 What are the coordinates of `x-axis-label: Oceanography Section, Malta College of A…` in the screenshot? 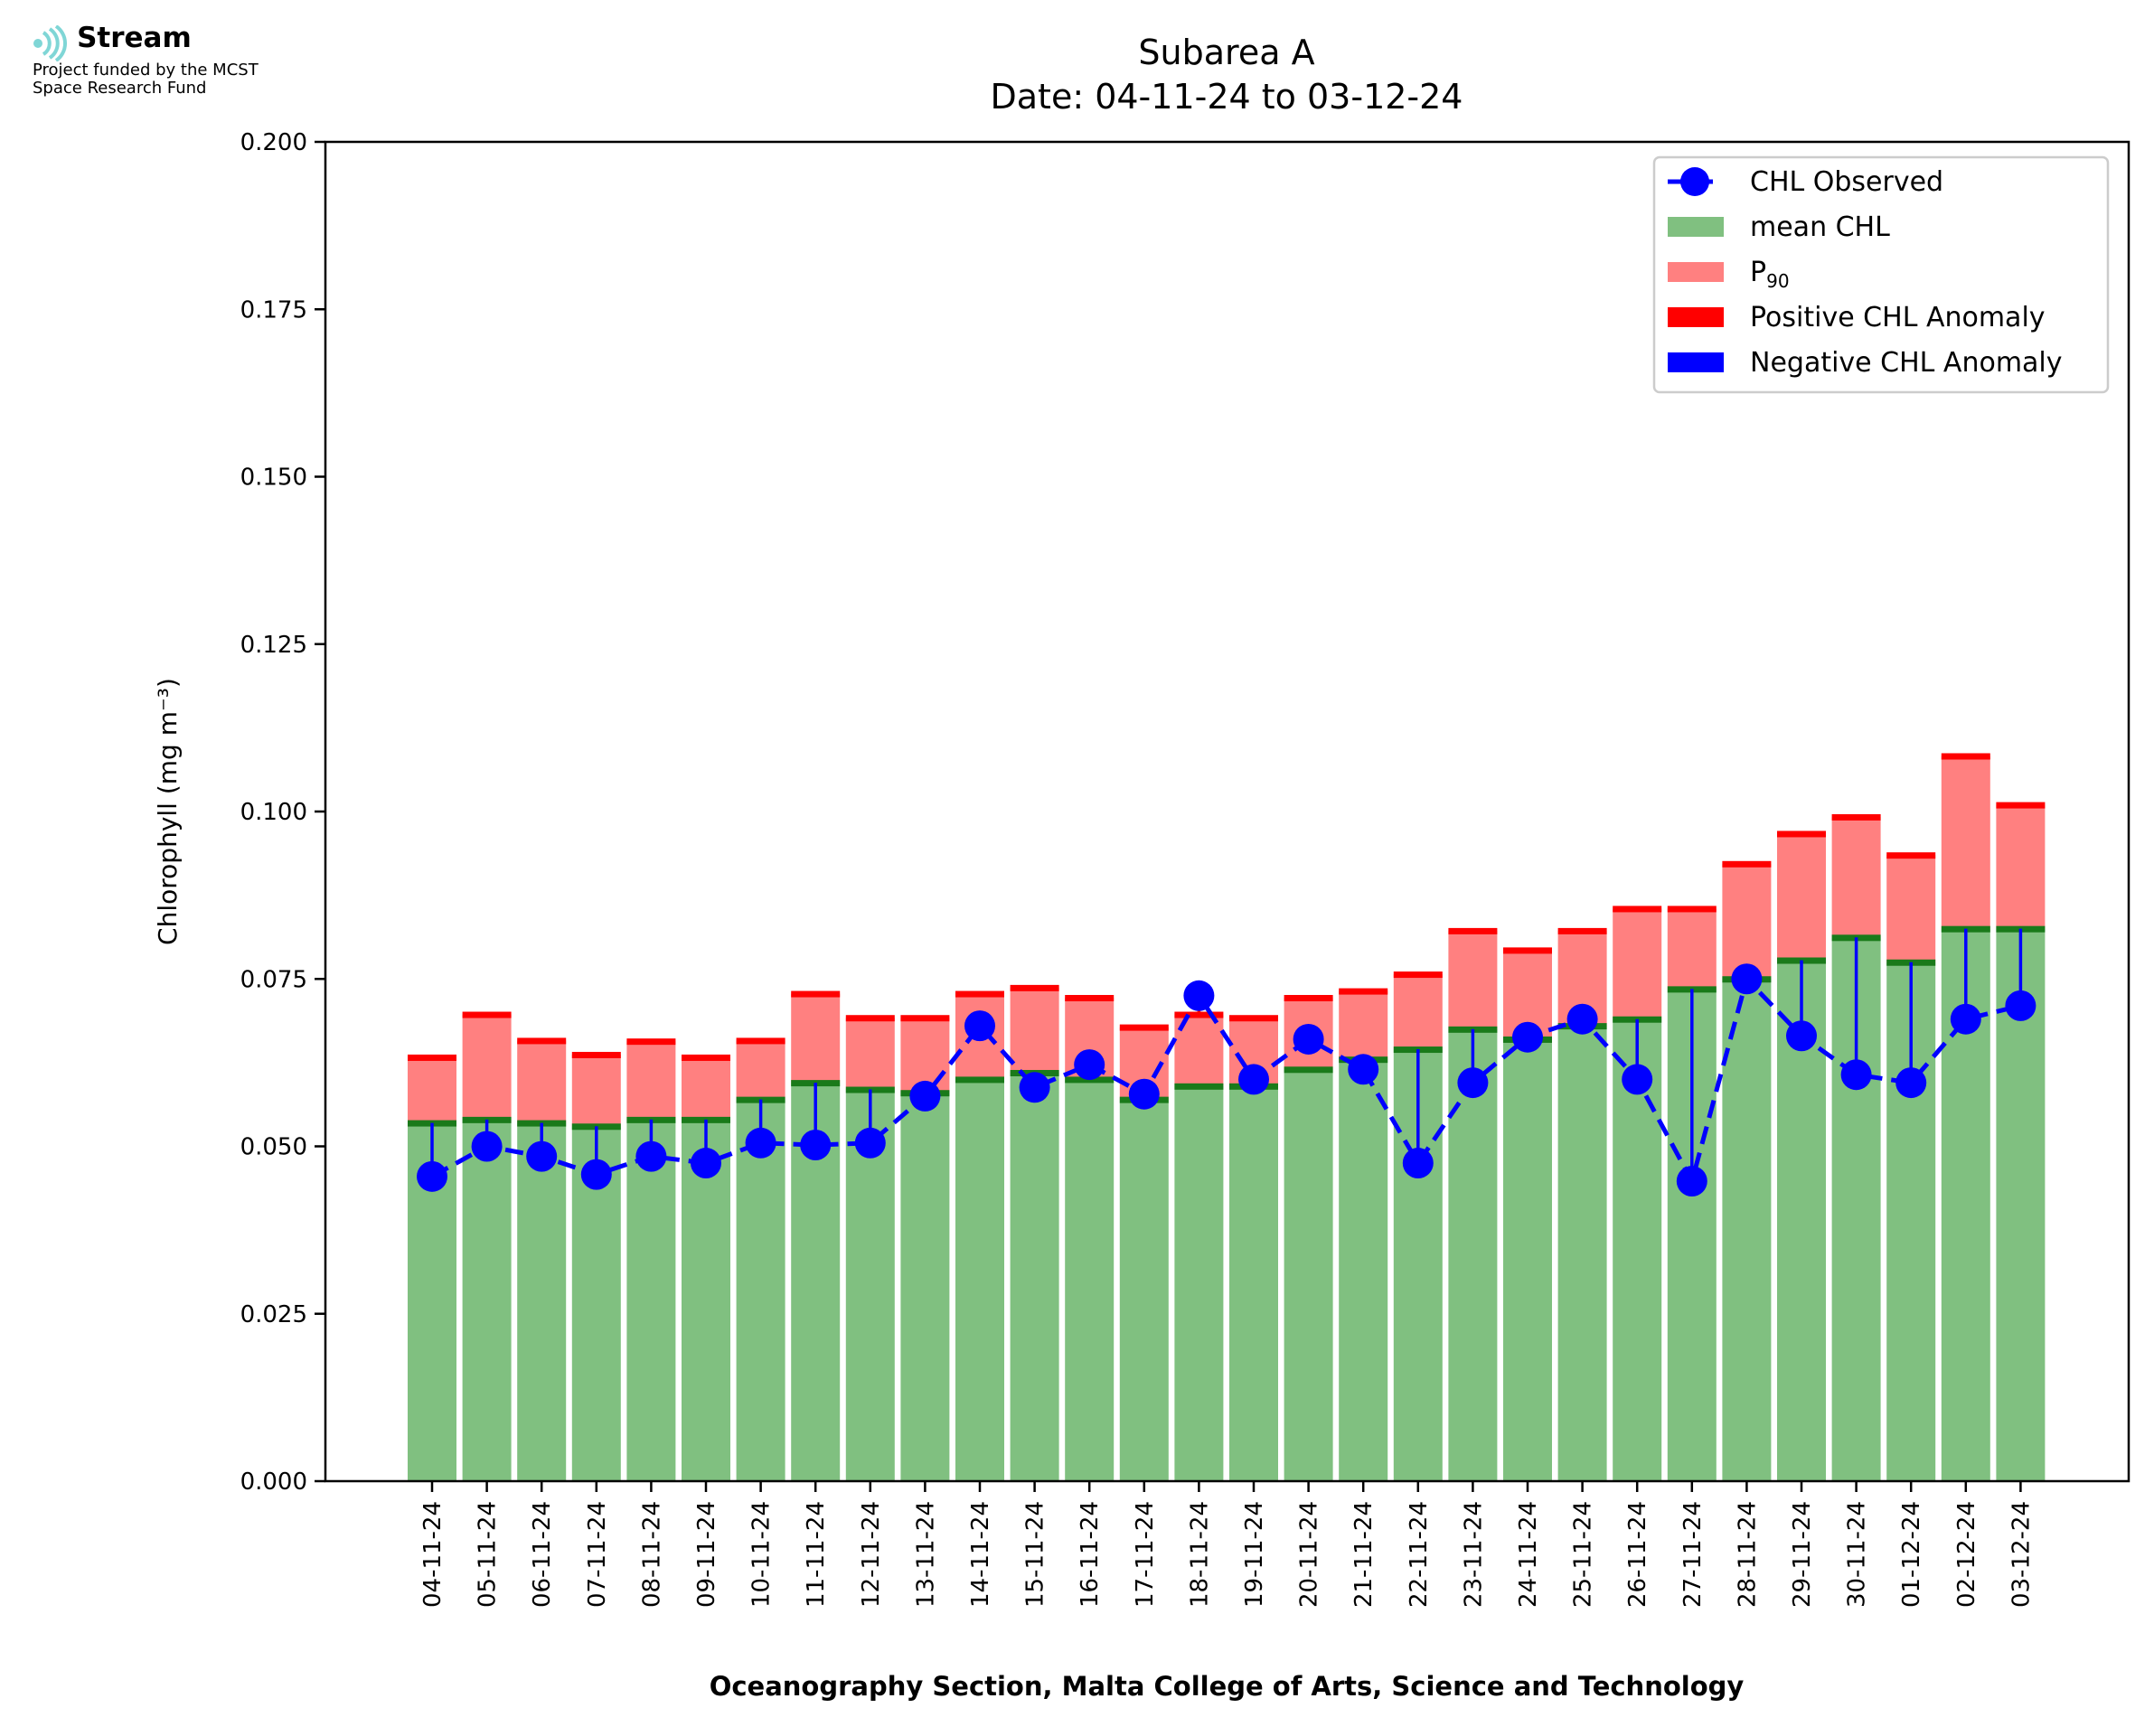 It's located at (1227, 1686).